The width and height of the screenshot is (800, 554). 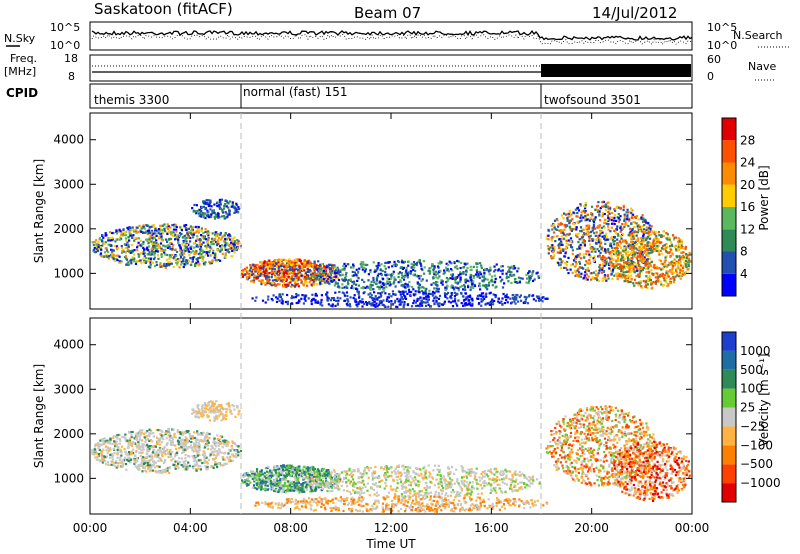 What do you see at coordinates (65, 27) in the screenshot?
I see `sky-left-tick-top: 10^5` at bounding box center [65, 27].